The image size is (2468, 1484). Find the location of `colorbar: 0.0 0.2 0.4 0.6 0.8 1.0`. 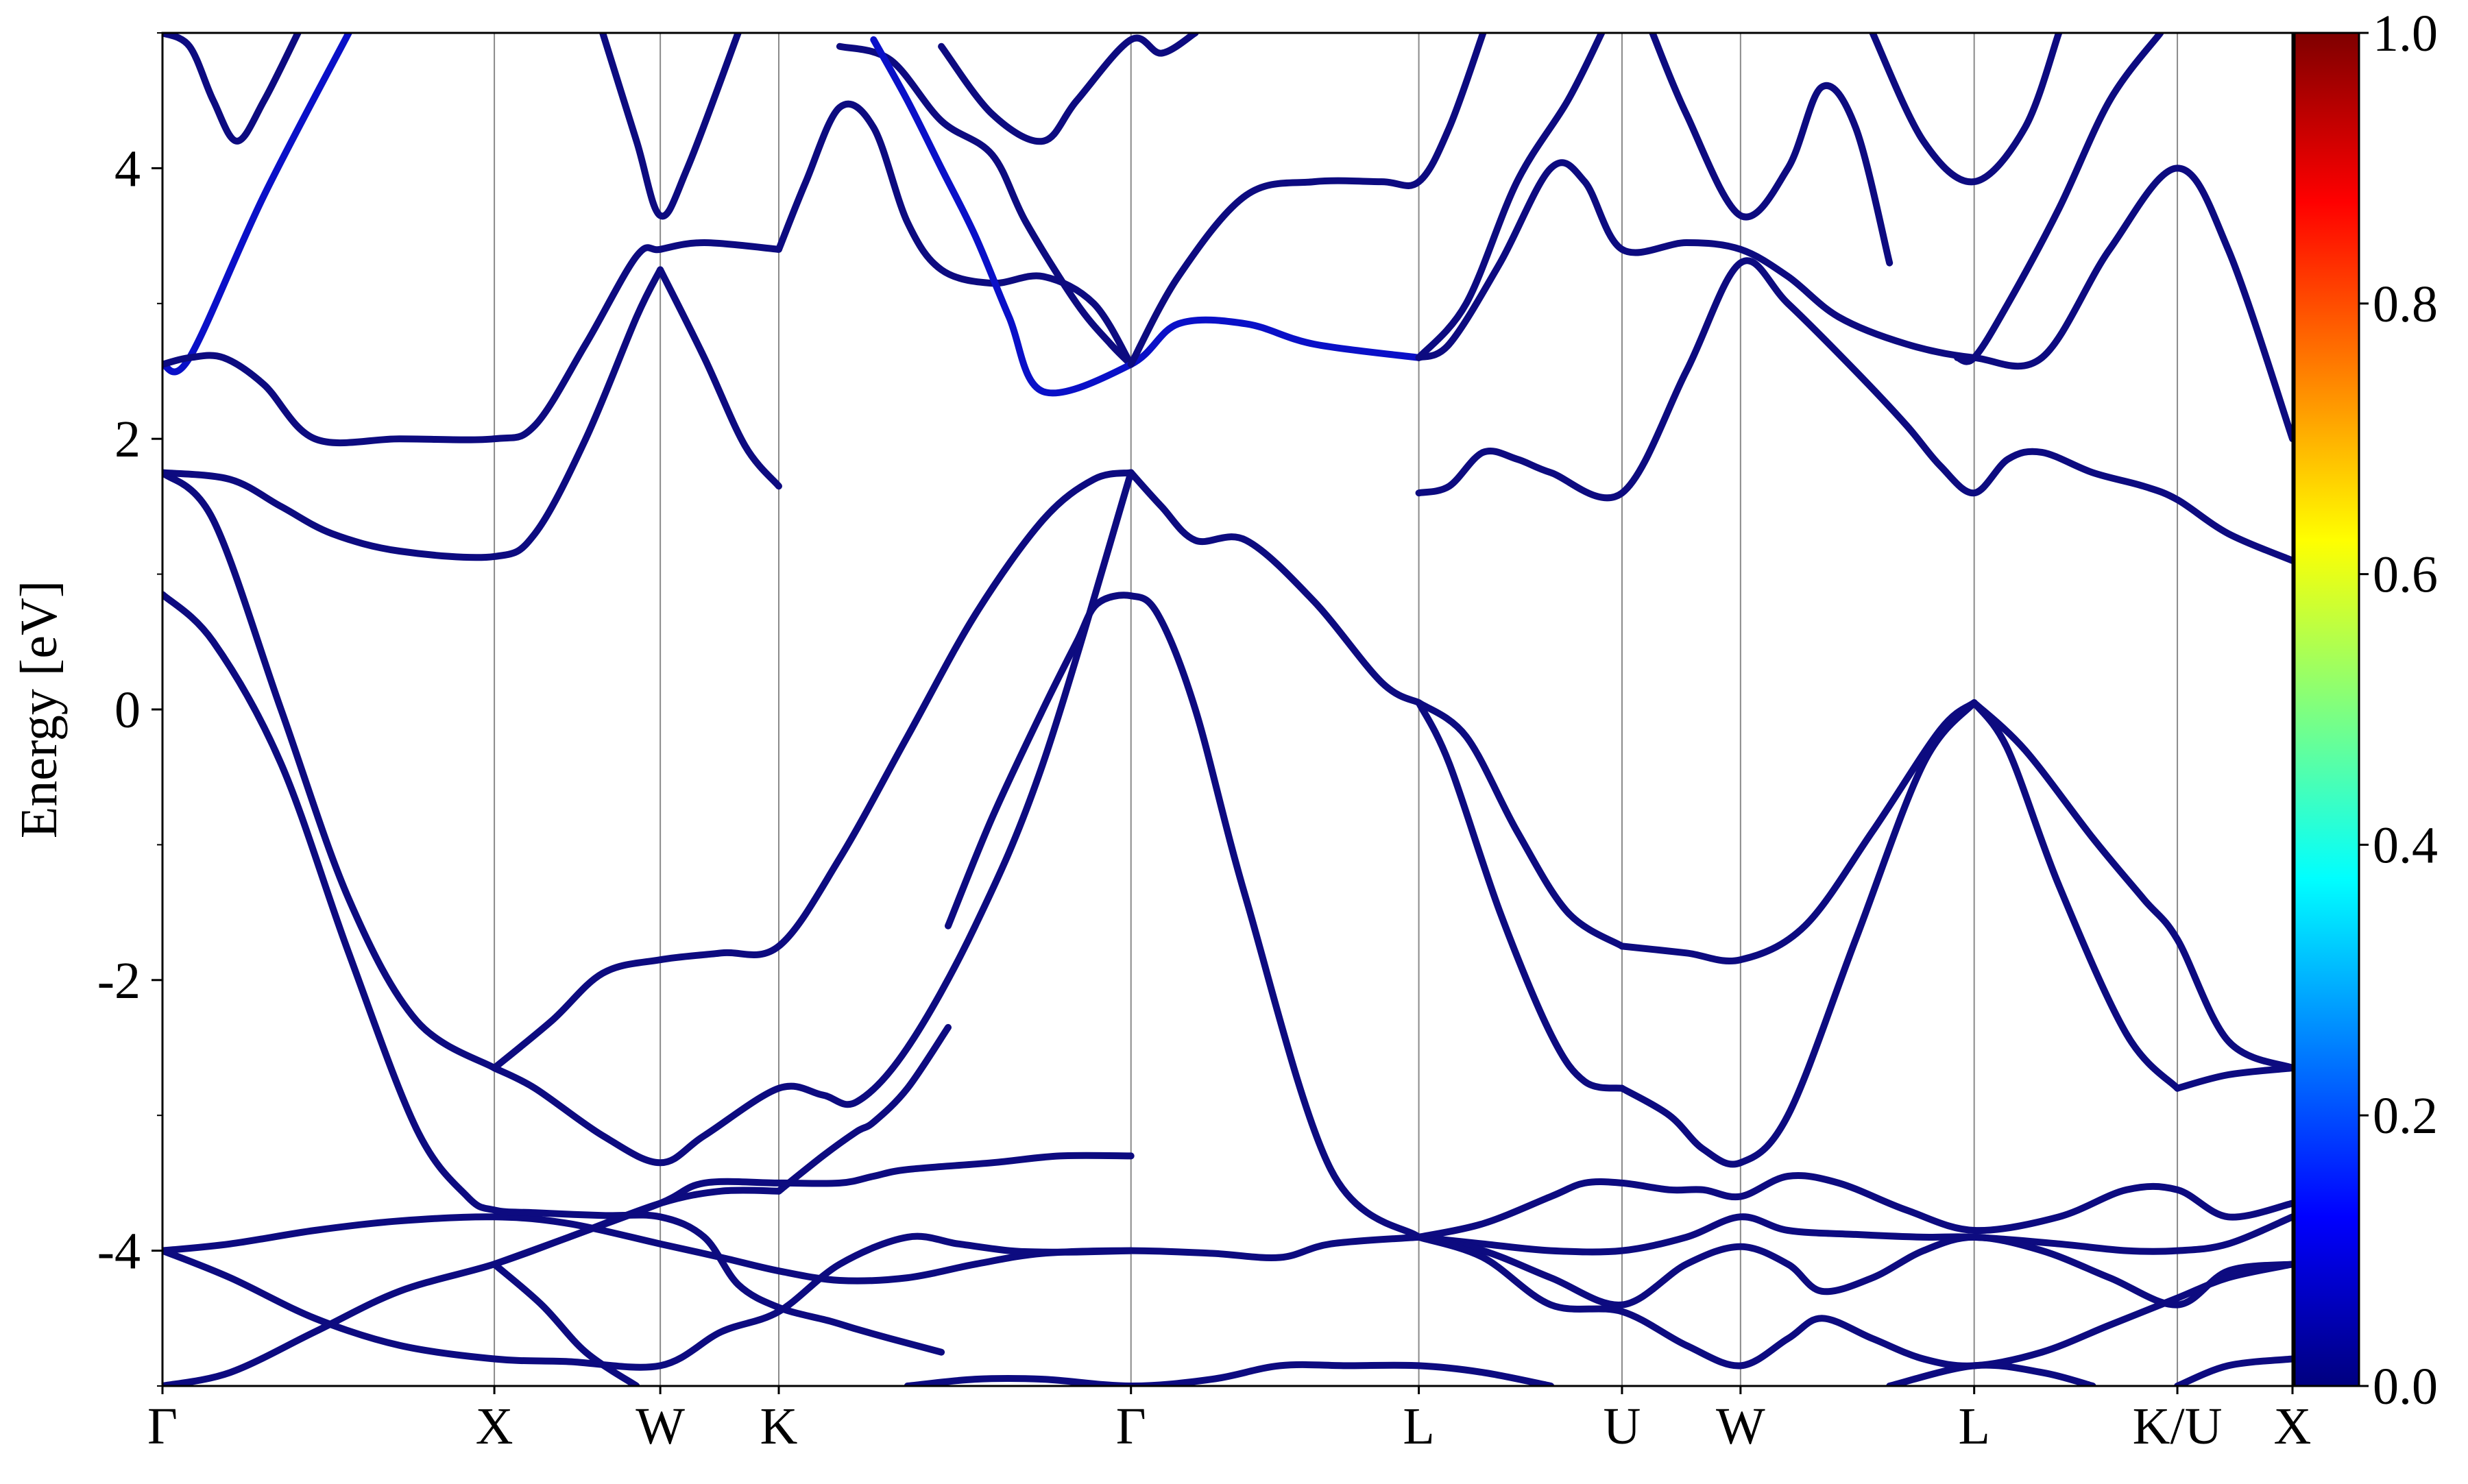

colorbar: 0.0 0.2 0.4 0.6 0.8 1.0 is located at coordinates (2365, 710).